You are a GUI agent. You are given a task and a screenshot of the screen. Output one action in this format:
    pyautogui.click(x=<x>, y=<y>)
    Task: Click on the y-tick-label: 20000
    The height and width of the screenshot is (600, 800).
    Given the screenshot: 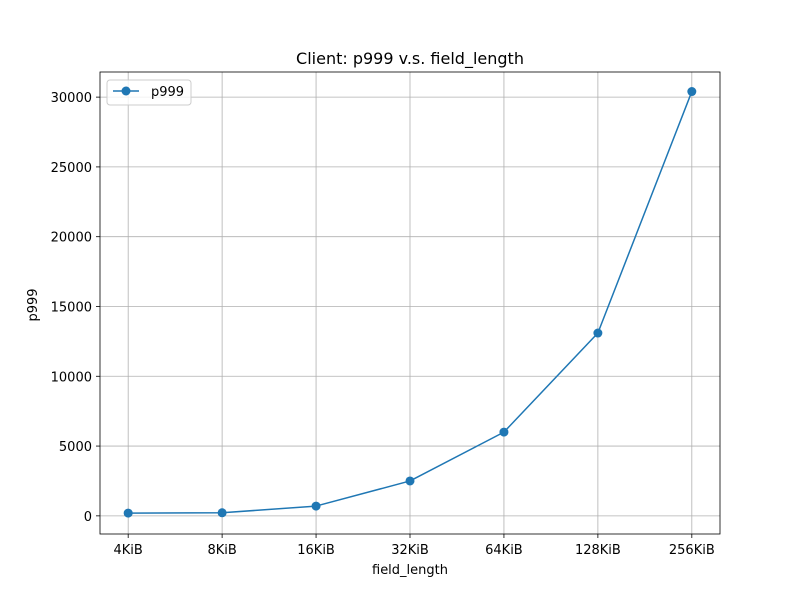 What is the action you would take?
    pyautogui.click(x=71, y=238)
    